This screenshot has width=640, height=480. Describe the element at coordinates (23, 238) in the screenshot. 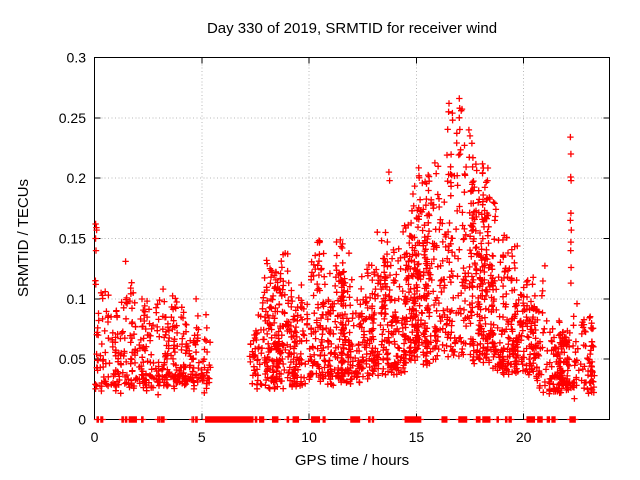

I see `y-axis-label: SRMTID / TECUs` at that location.